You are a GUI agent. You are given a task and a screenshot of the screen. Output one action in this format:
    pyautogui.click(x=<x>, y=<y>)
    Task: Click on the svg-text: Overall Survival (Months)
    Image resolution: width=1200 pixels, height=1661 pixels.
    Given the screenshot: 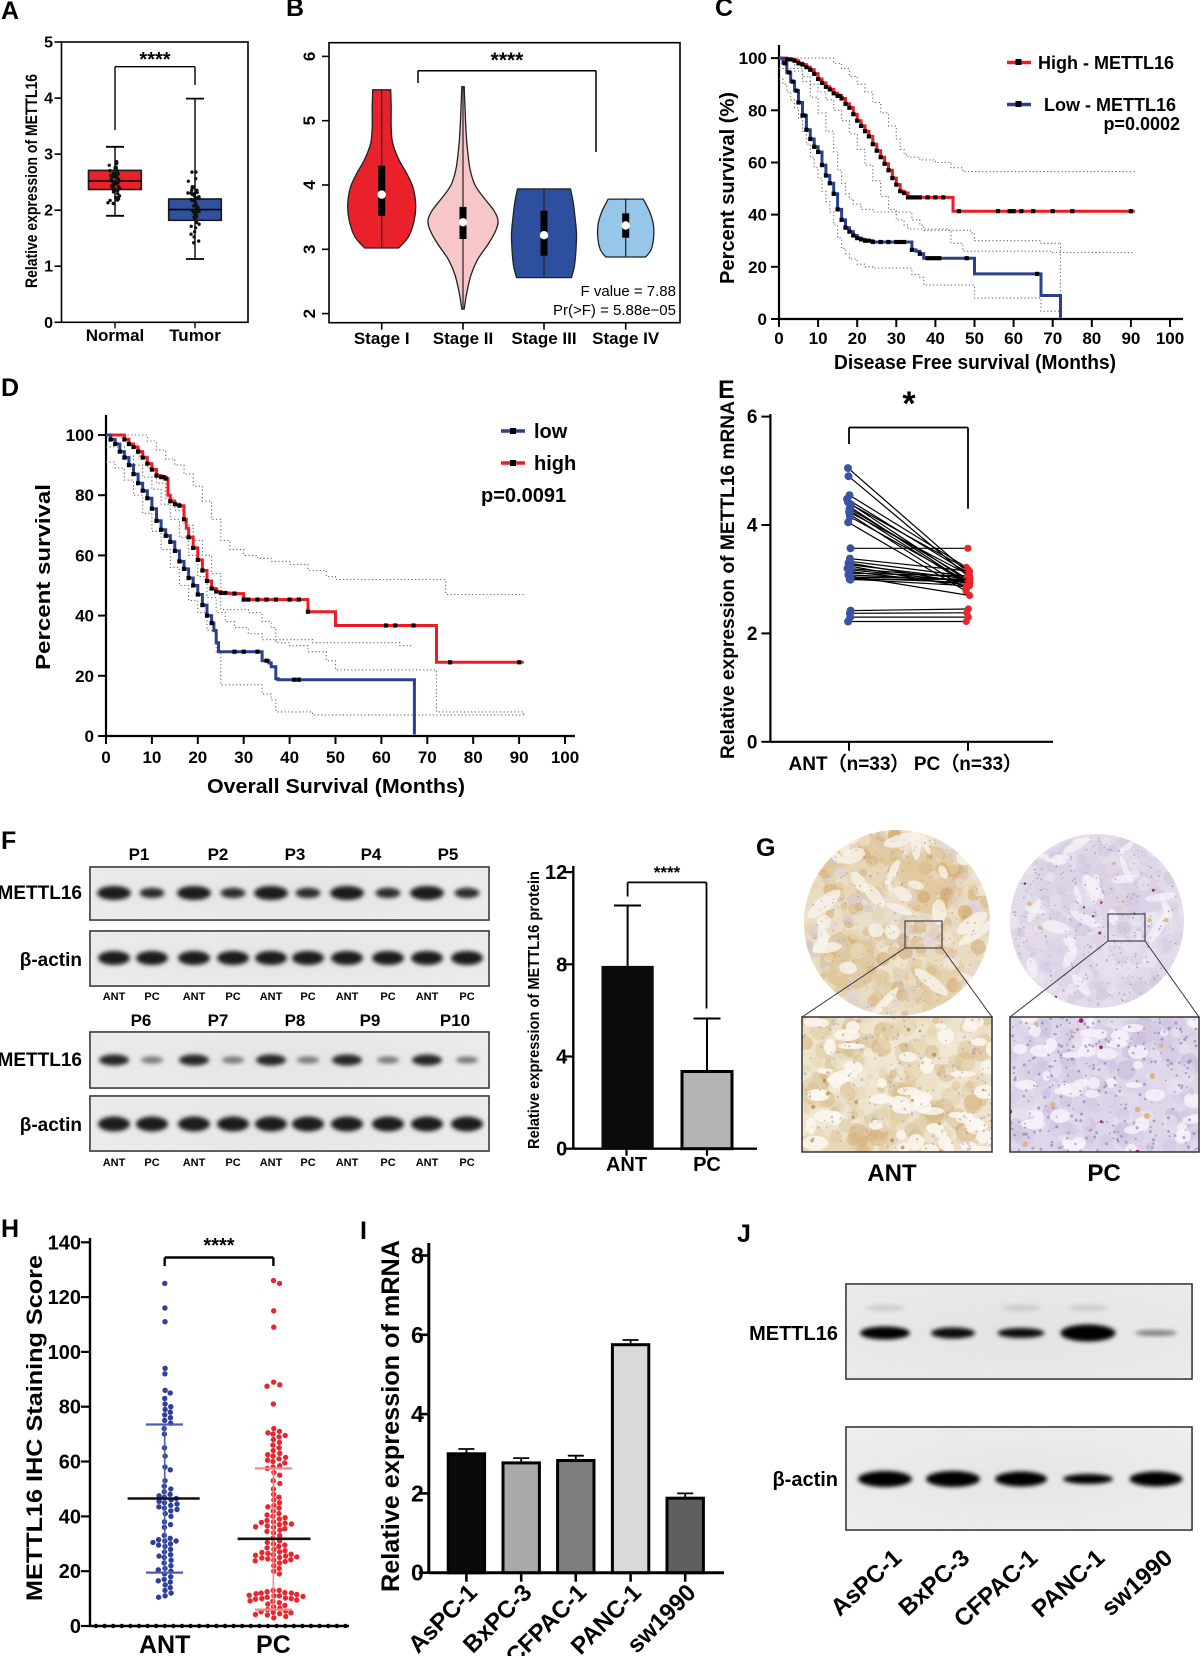 What is the action you would take?
    pyautogui.click(x=336, y=787)
    